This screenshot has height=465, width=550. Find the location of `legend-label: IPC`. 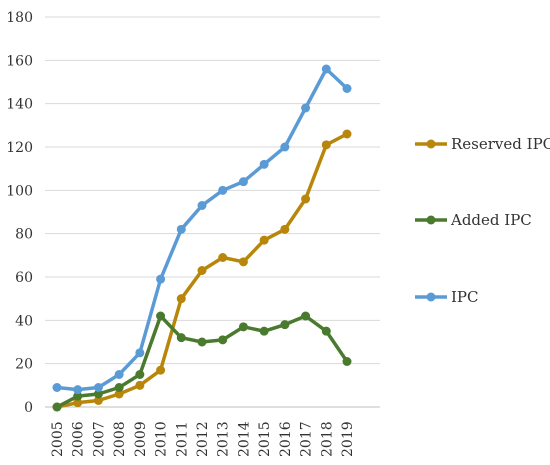

legend-label: IPC is located at coordinates (465, 297).